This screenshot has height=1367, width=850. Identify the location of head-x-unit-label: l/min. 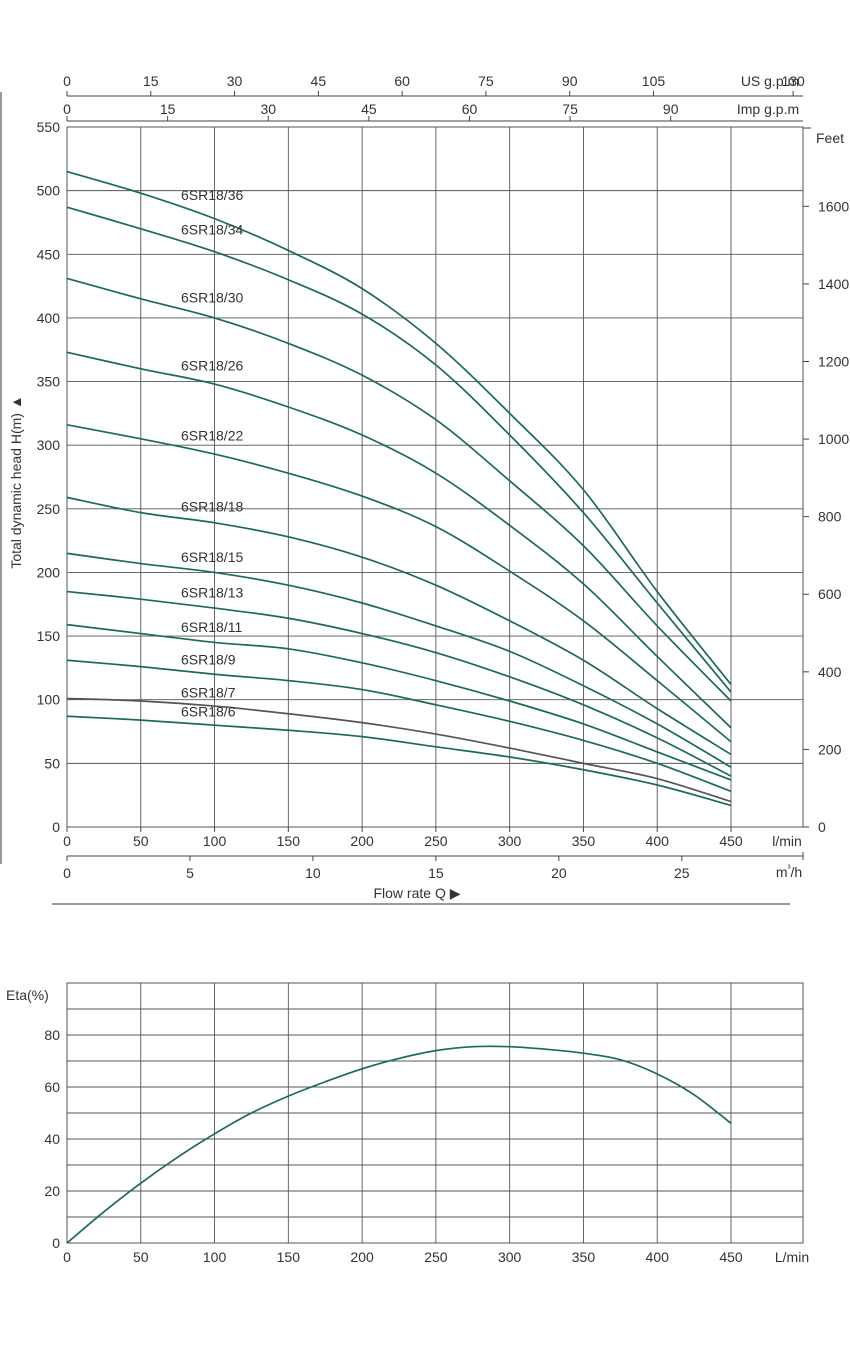
(787, 841).